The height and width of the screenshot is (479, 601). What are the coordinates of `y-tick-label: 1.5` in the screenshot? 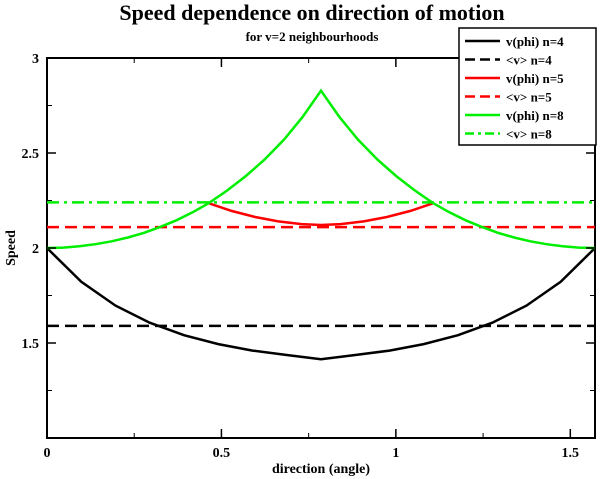 It's located at (31, 344).